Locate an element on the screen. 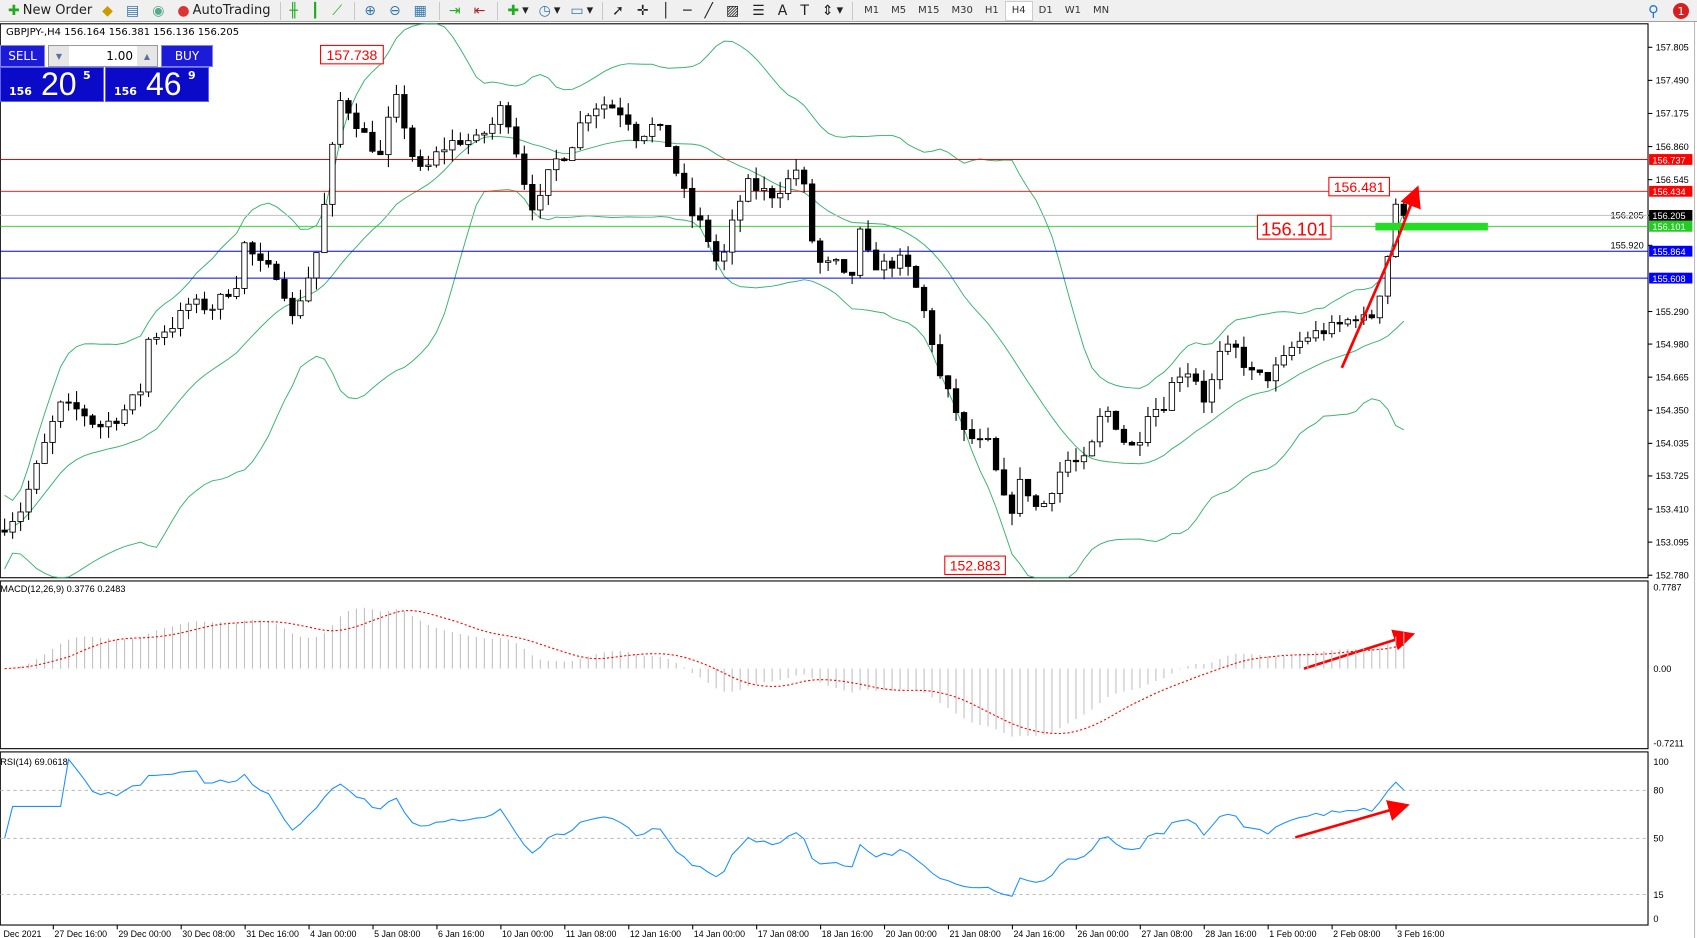 This screenshot has height=938, width=1697. signals-button: ◉ is located at coordinates (159, 11).